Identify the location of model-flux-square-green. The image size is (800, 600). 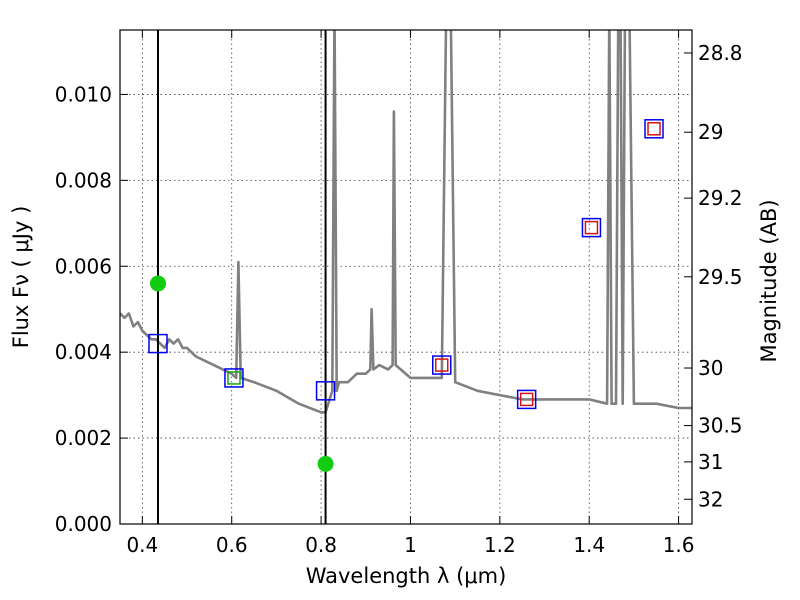
(234, 378).